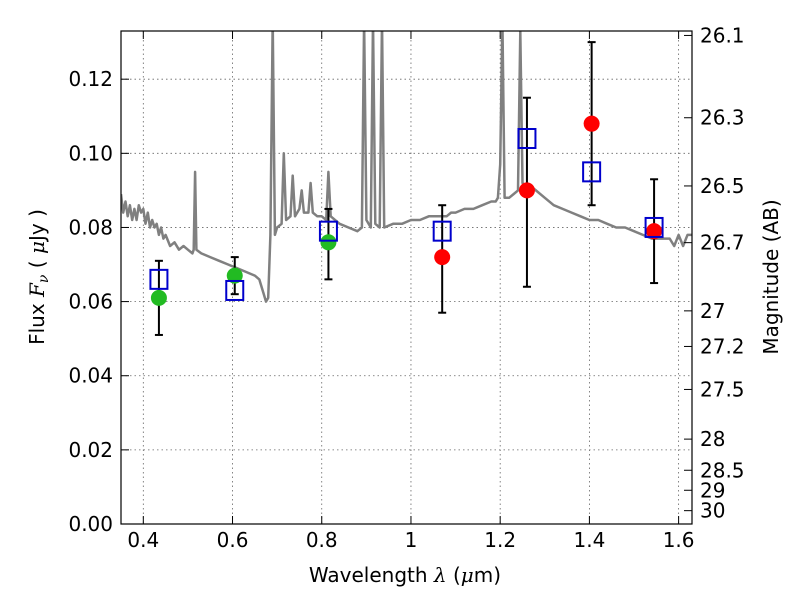 This screenshot has height=600, width=800. I want to click on x-tick-label: 1.6, so click(679, 540).